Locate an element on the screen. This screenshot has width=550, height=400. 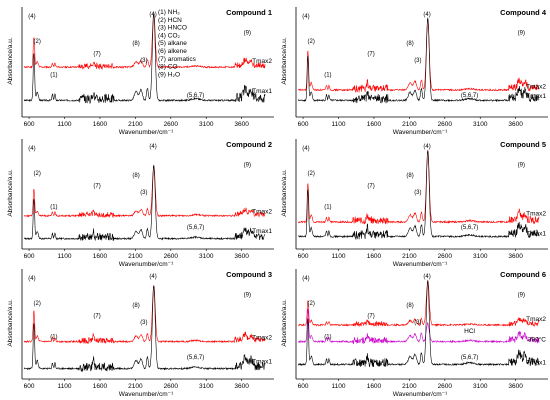
band-legend-item: (5) alkane is located at coordinates (172, 43).